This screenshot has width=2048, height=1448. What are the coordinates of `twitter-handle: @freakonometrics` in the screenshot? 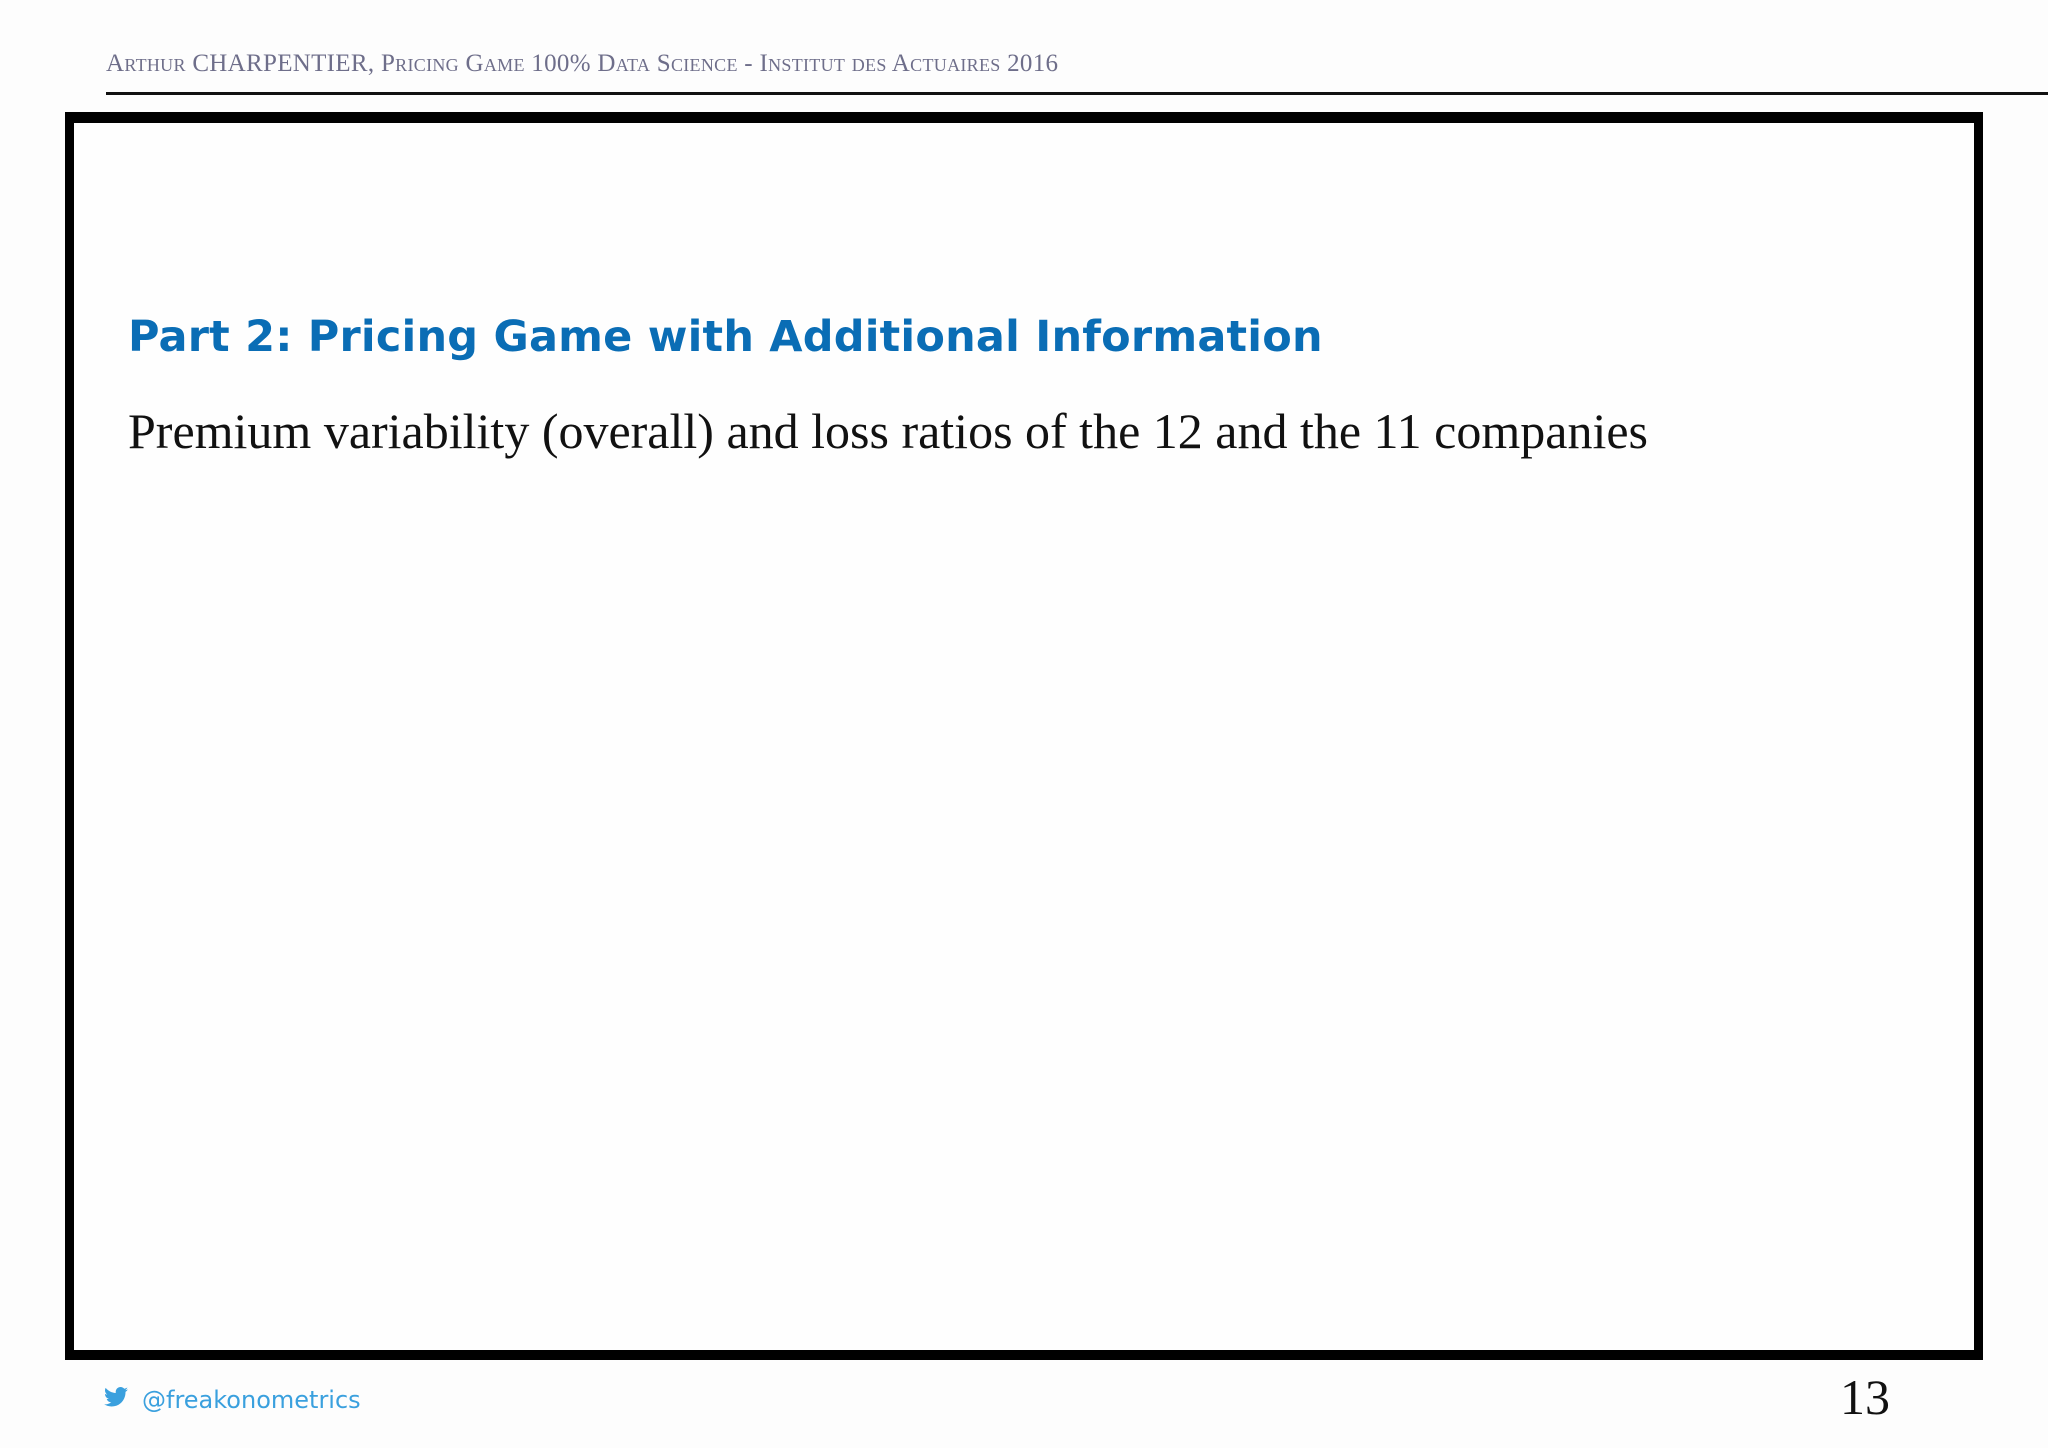 It's located at (251, 1400).